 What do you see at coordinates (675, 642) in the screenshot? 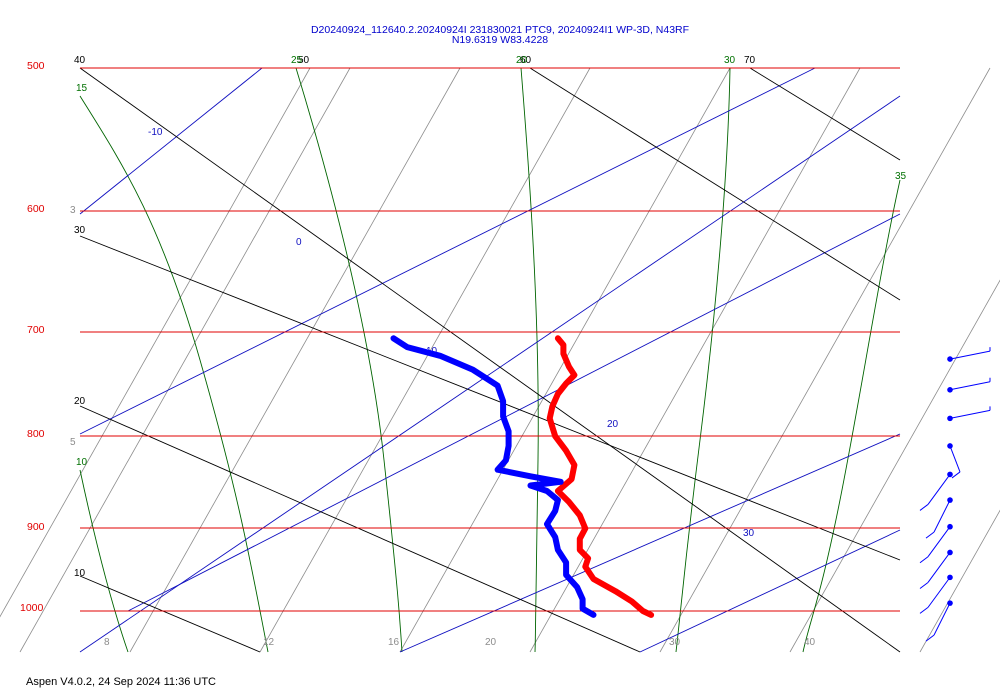
I see `bottom-temperature-label-30: 30` at bounding box center [675, 642].